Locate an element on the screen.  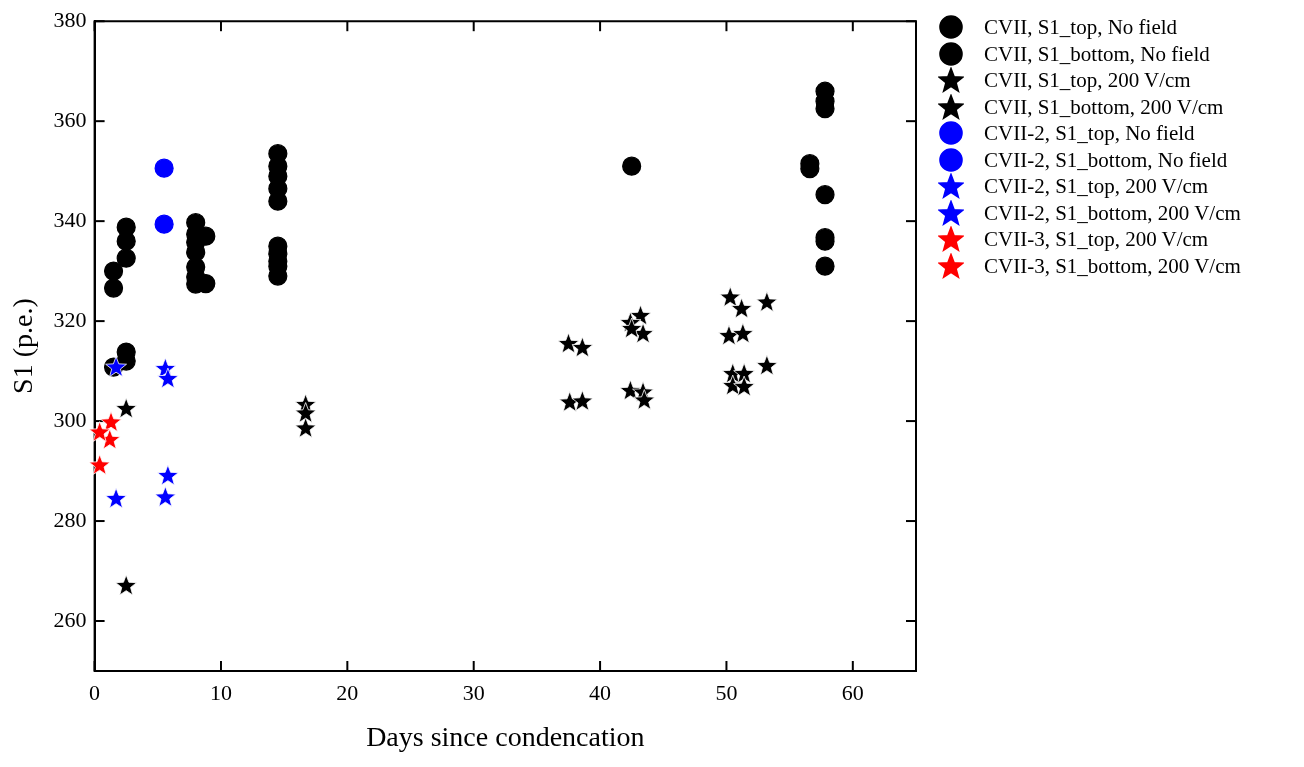
legend-label: CVII, S1_top, 200 V/cm is located at coordinates (1087, 80).